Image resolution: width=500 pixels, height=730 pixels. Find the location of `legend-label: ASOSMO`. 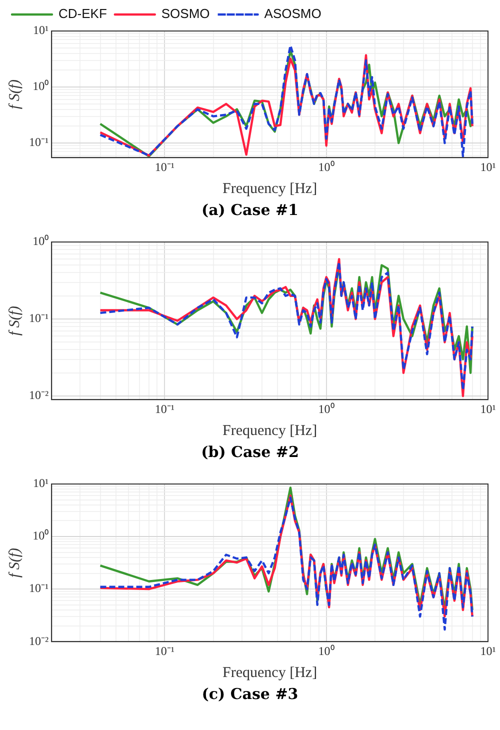

legend-label: ASOSMO is located at coordinates (293, 14).